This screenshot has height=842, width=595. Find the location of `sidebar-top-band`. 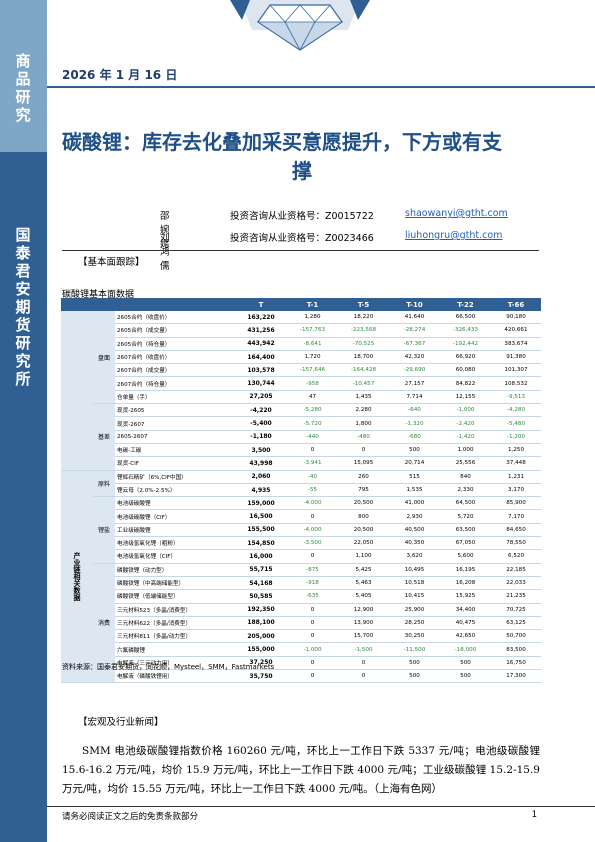

sidebar-top-band is located at coordinates (23, 76).